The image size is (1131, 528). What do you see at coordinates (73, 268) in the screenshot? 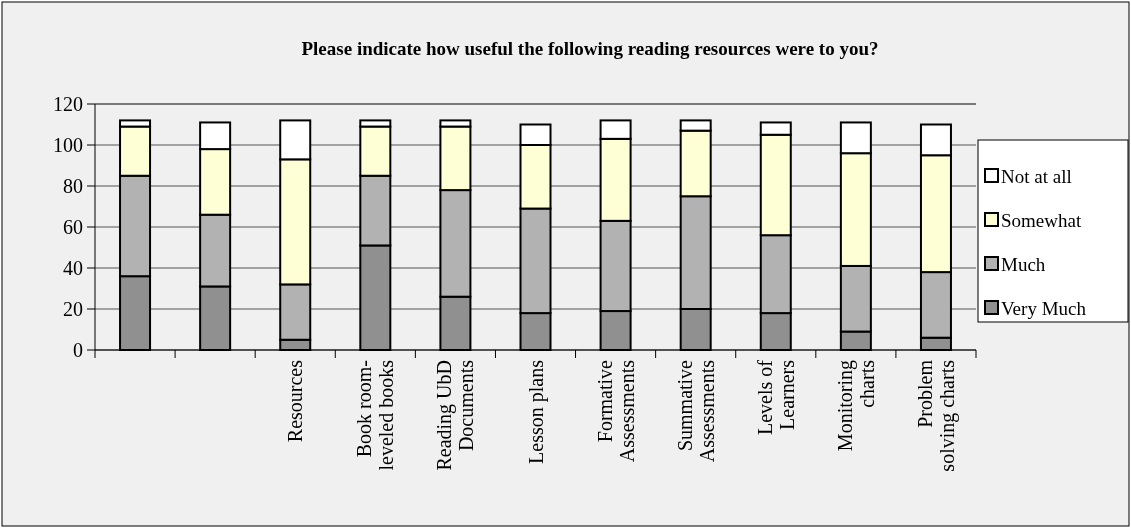
I see `y-tick-label: 40` at bounding box center [73, 268].